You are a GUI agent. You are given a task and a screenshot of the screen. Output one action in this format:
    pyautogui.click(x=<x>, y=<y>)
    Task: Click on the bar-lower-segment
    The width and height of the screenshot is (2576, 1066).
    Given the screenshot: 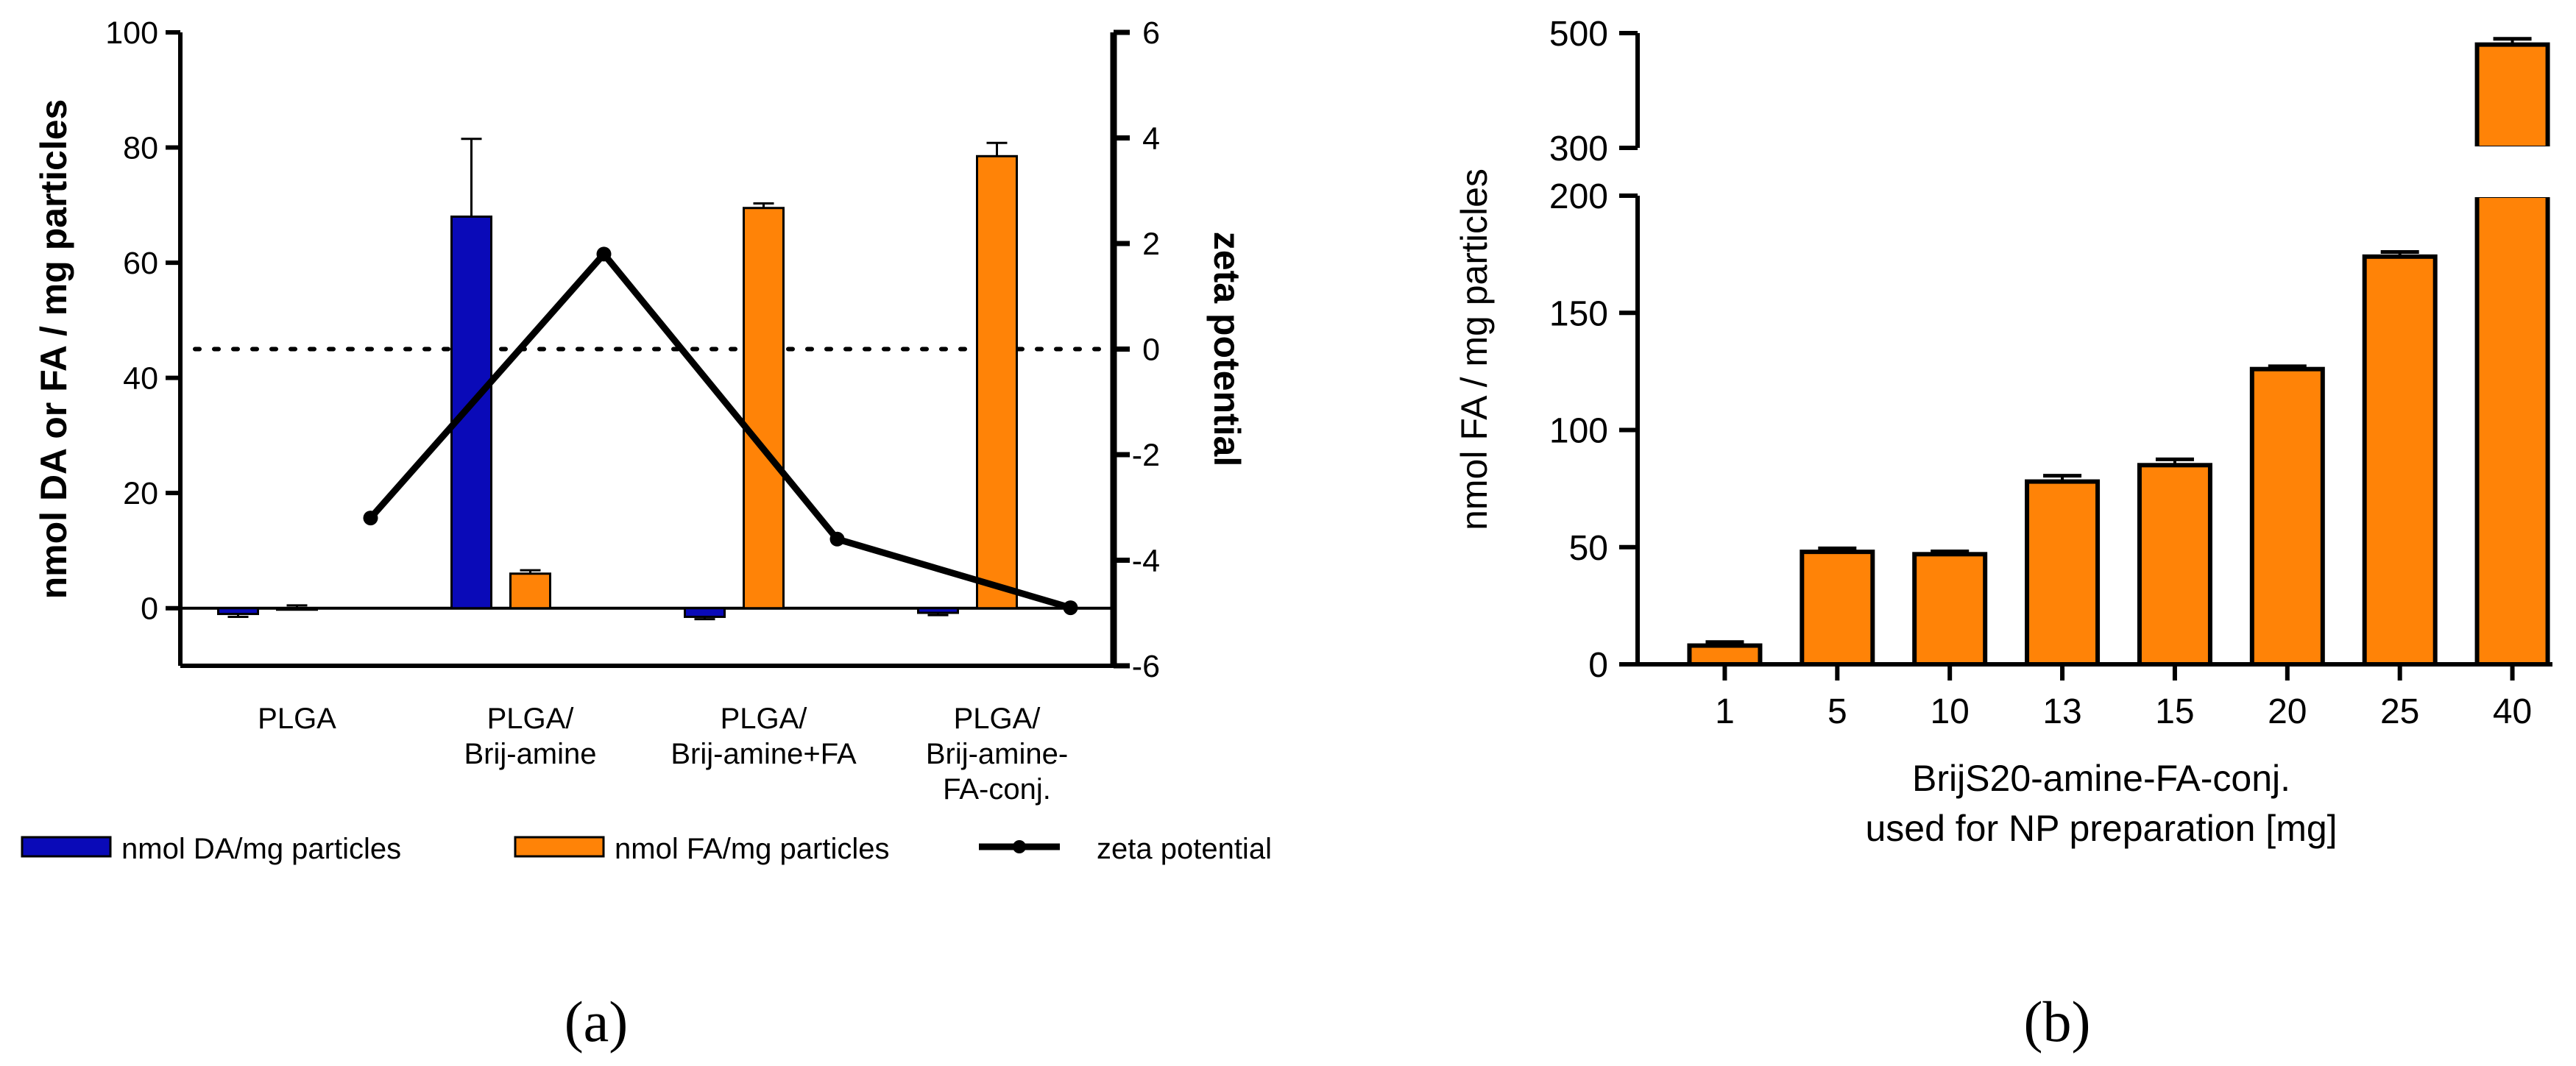 What is the action you would take?
    pyautogui.click(x=2512, y=430)
    